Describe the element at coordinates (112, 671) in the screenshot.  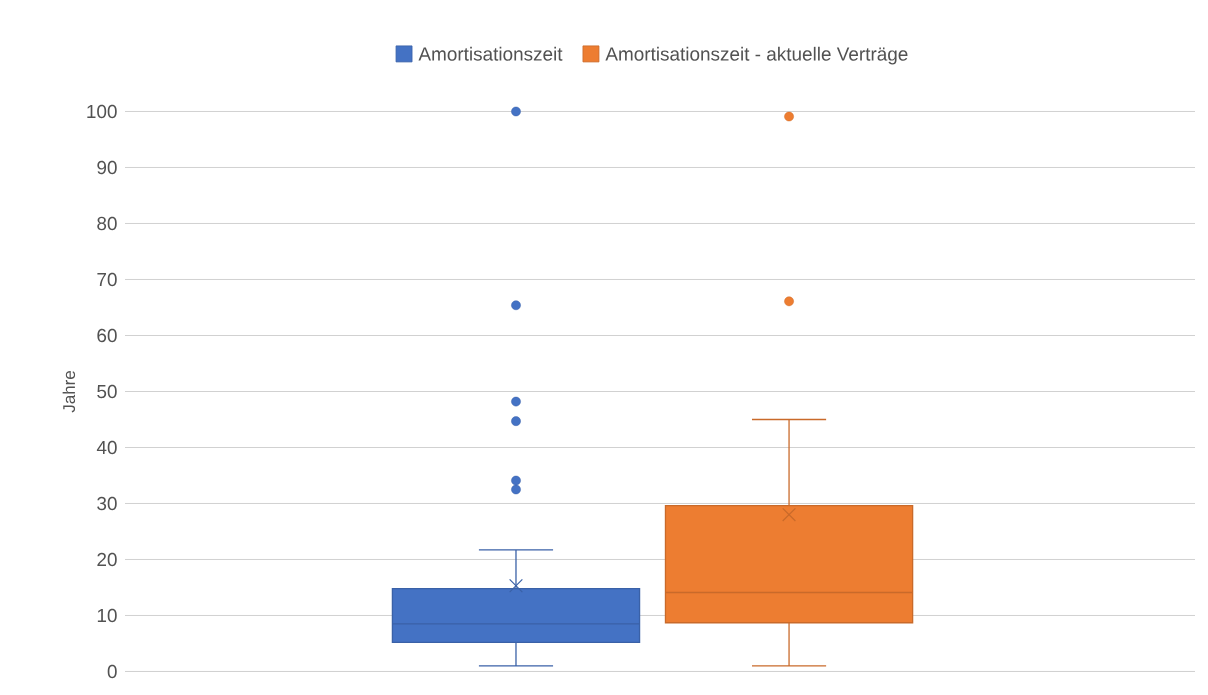
I see `y-tick-label: 0` at that location.